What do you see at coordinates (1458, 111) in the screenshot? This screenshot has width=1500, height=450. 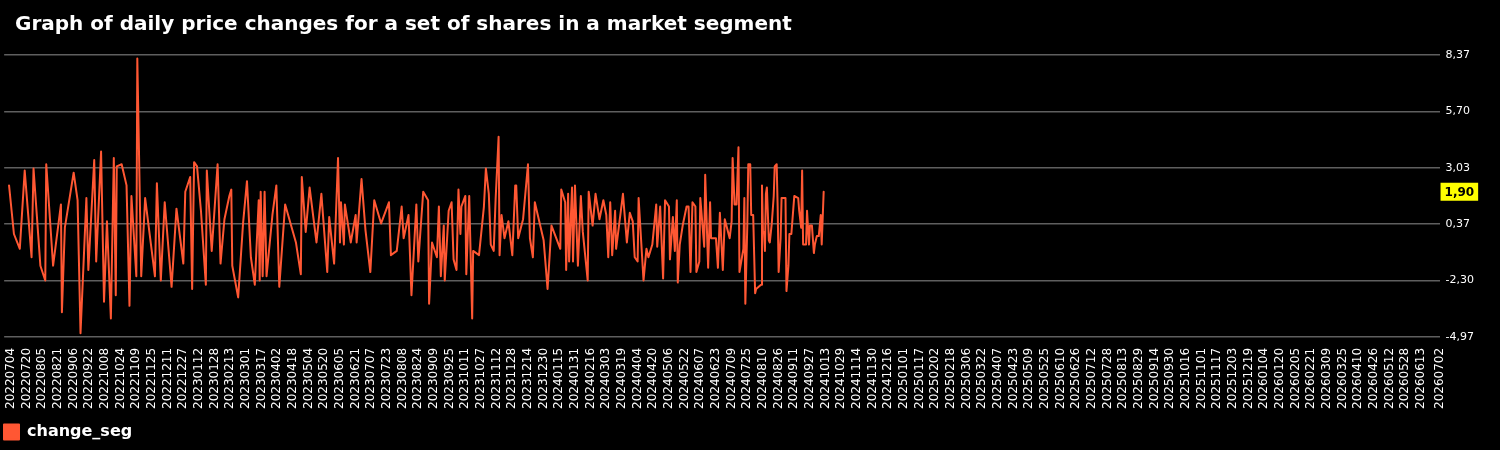 I see `y-tick-label: 5,70` at bounding box center [1458, 111].